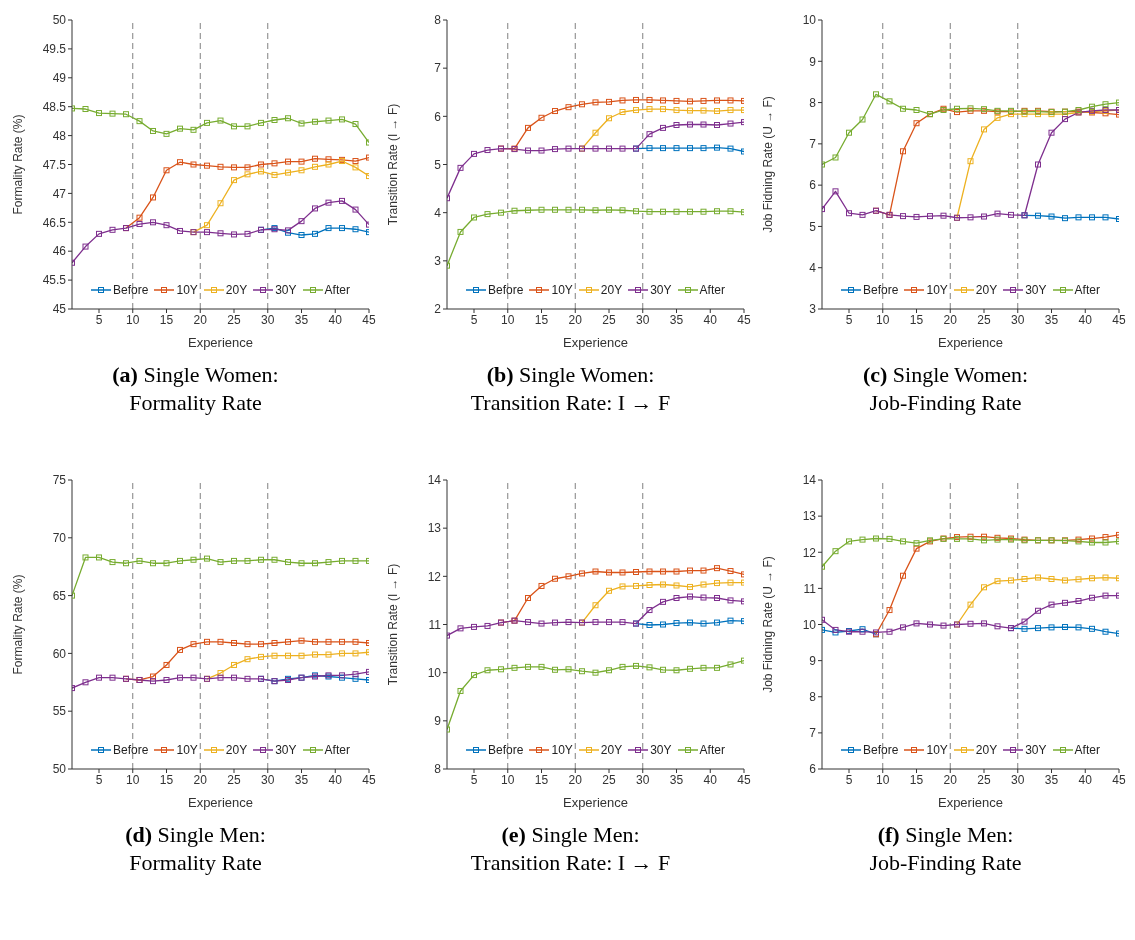 The height and width of the screenshot is (940, 1135). I want to click on y-tick-label: 75, so click(59, 480).